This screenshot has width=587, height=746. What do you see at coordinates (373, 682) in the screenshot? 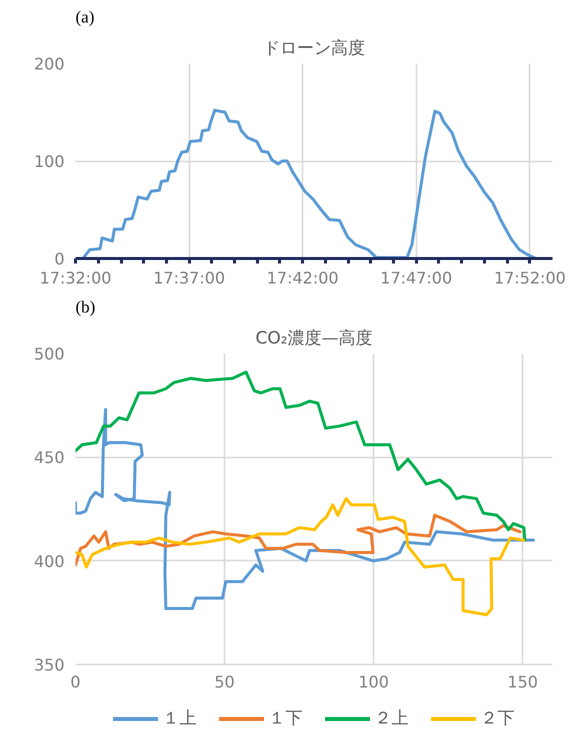
I see `x-tick-label: 100` at bounding box center [373, 682].